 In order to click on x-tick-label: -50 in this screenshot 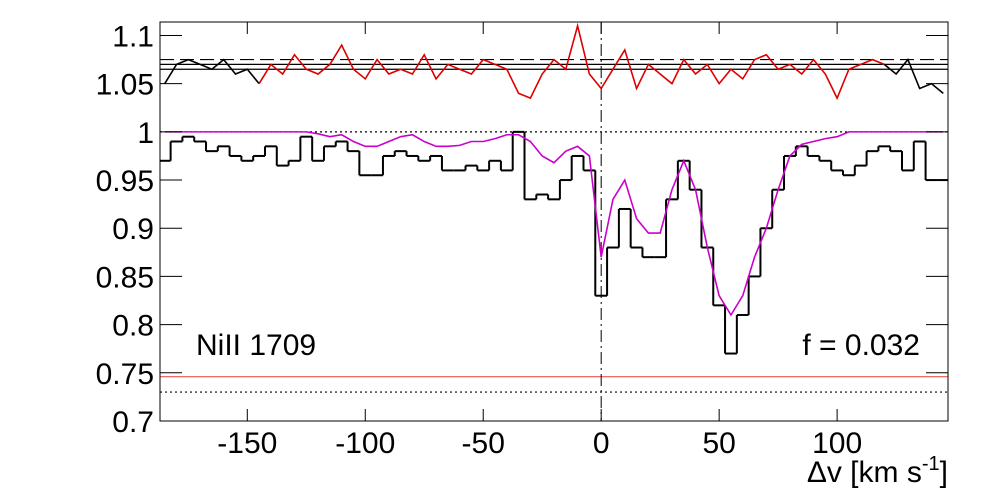, I will do `click(483, 443)`.